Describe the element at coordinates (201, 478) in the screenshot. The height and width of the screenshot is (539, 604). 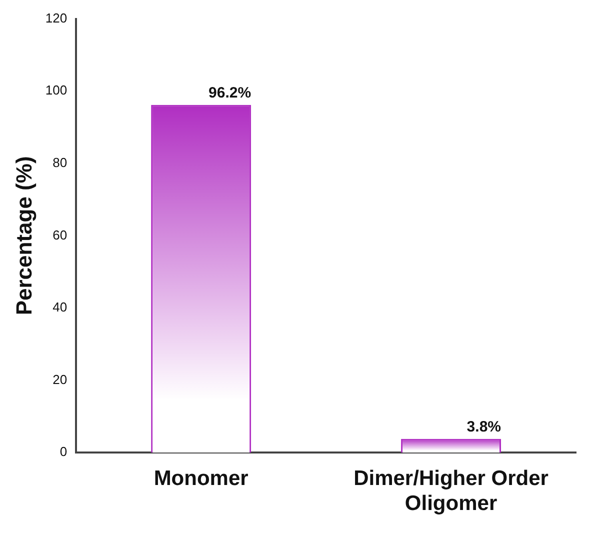
I see `x-tick-label: Monomer` at that location.